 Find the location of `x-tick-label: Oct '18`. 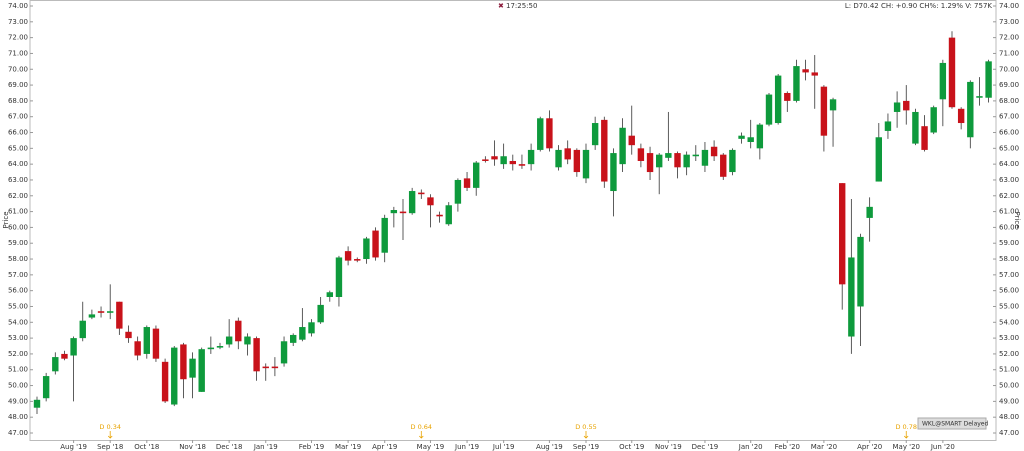

x-tick-label: Oct '18 is located at coordinates (146, 447).